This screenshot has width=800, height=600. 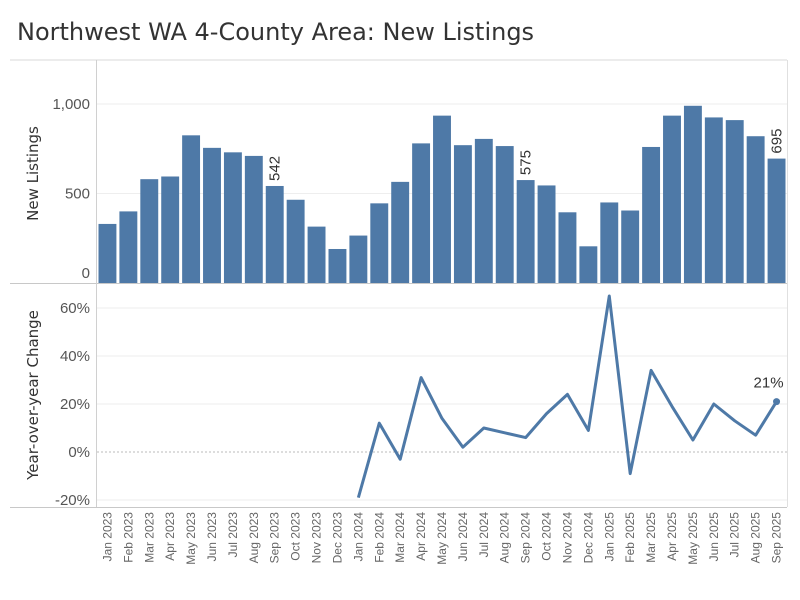 What do you see at coordinates (777, 141) in the screenshot?
I see `bar-data-label: 695` at bounding box center [777, 141].